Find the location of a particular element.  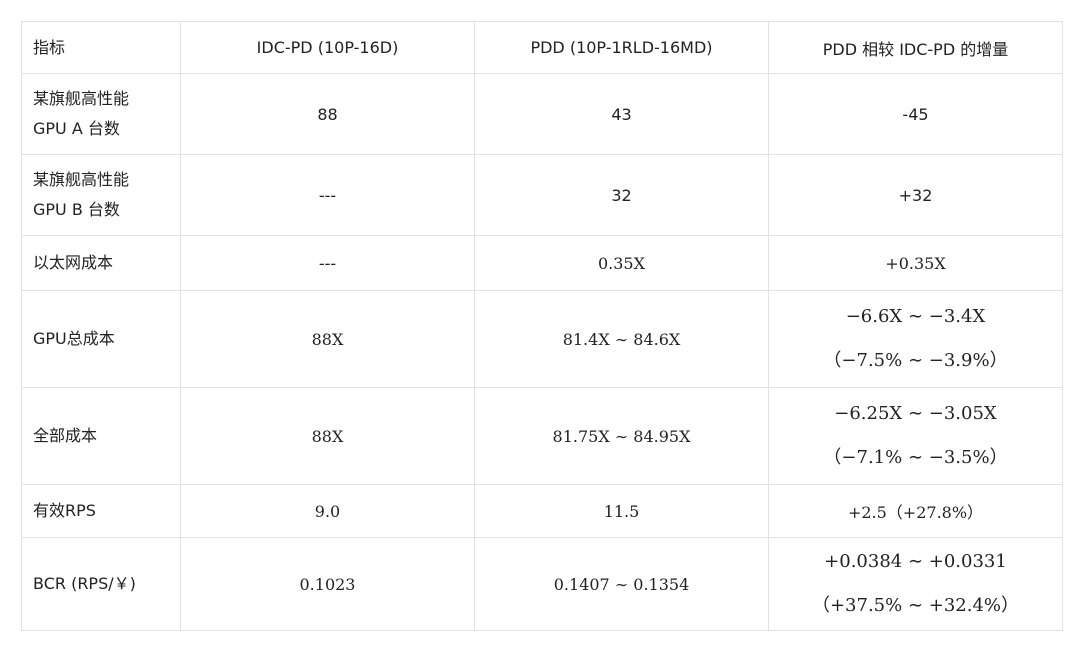

metric-line: GPU B 台数 is located at coordinates (76, 209).